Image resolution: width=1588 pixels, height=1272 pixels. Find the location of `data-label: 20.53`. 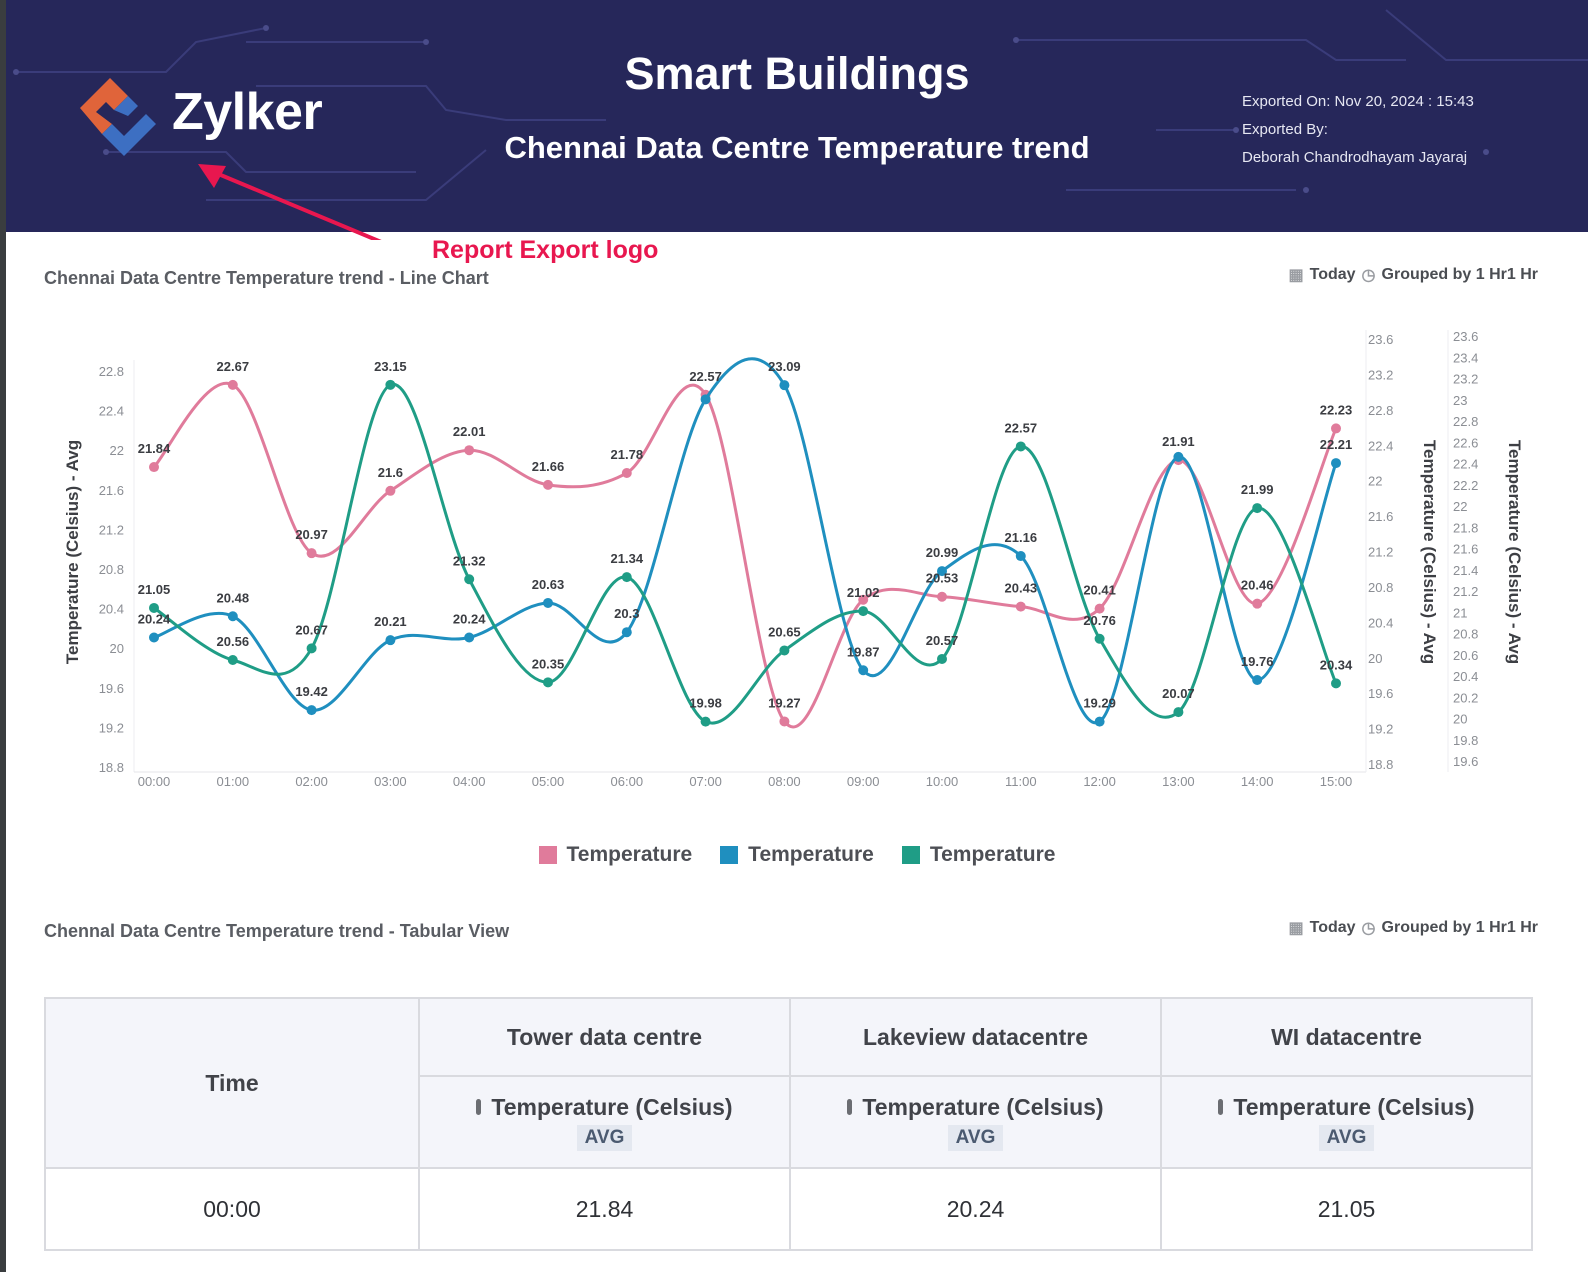

data-label: 20.53 is located at coordinates (942, 578).